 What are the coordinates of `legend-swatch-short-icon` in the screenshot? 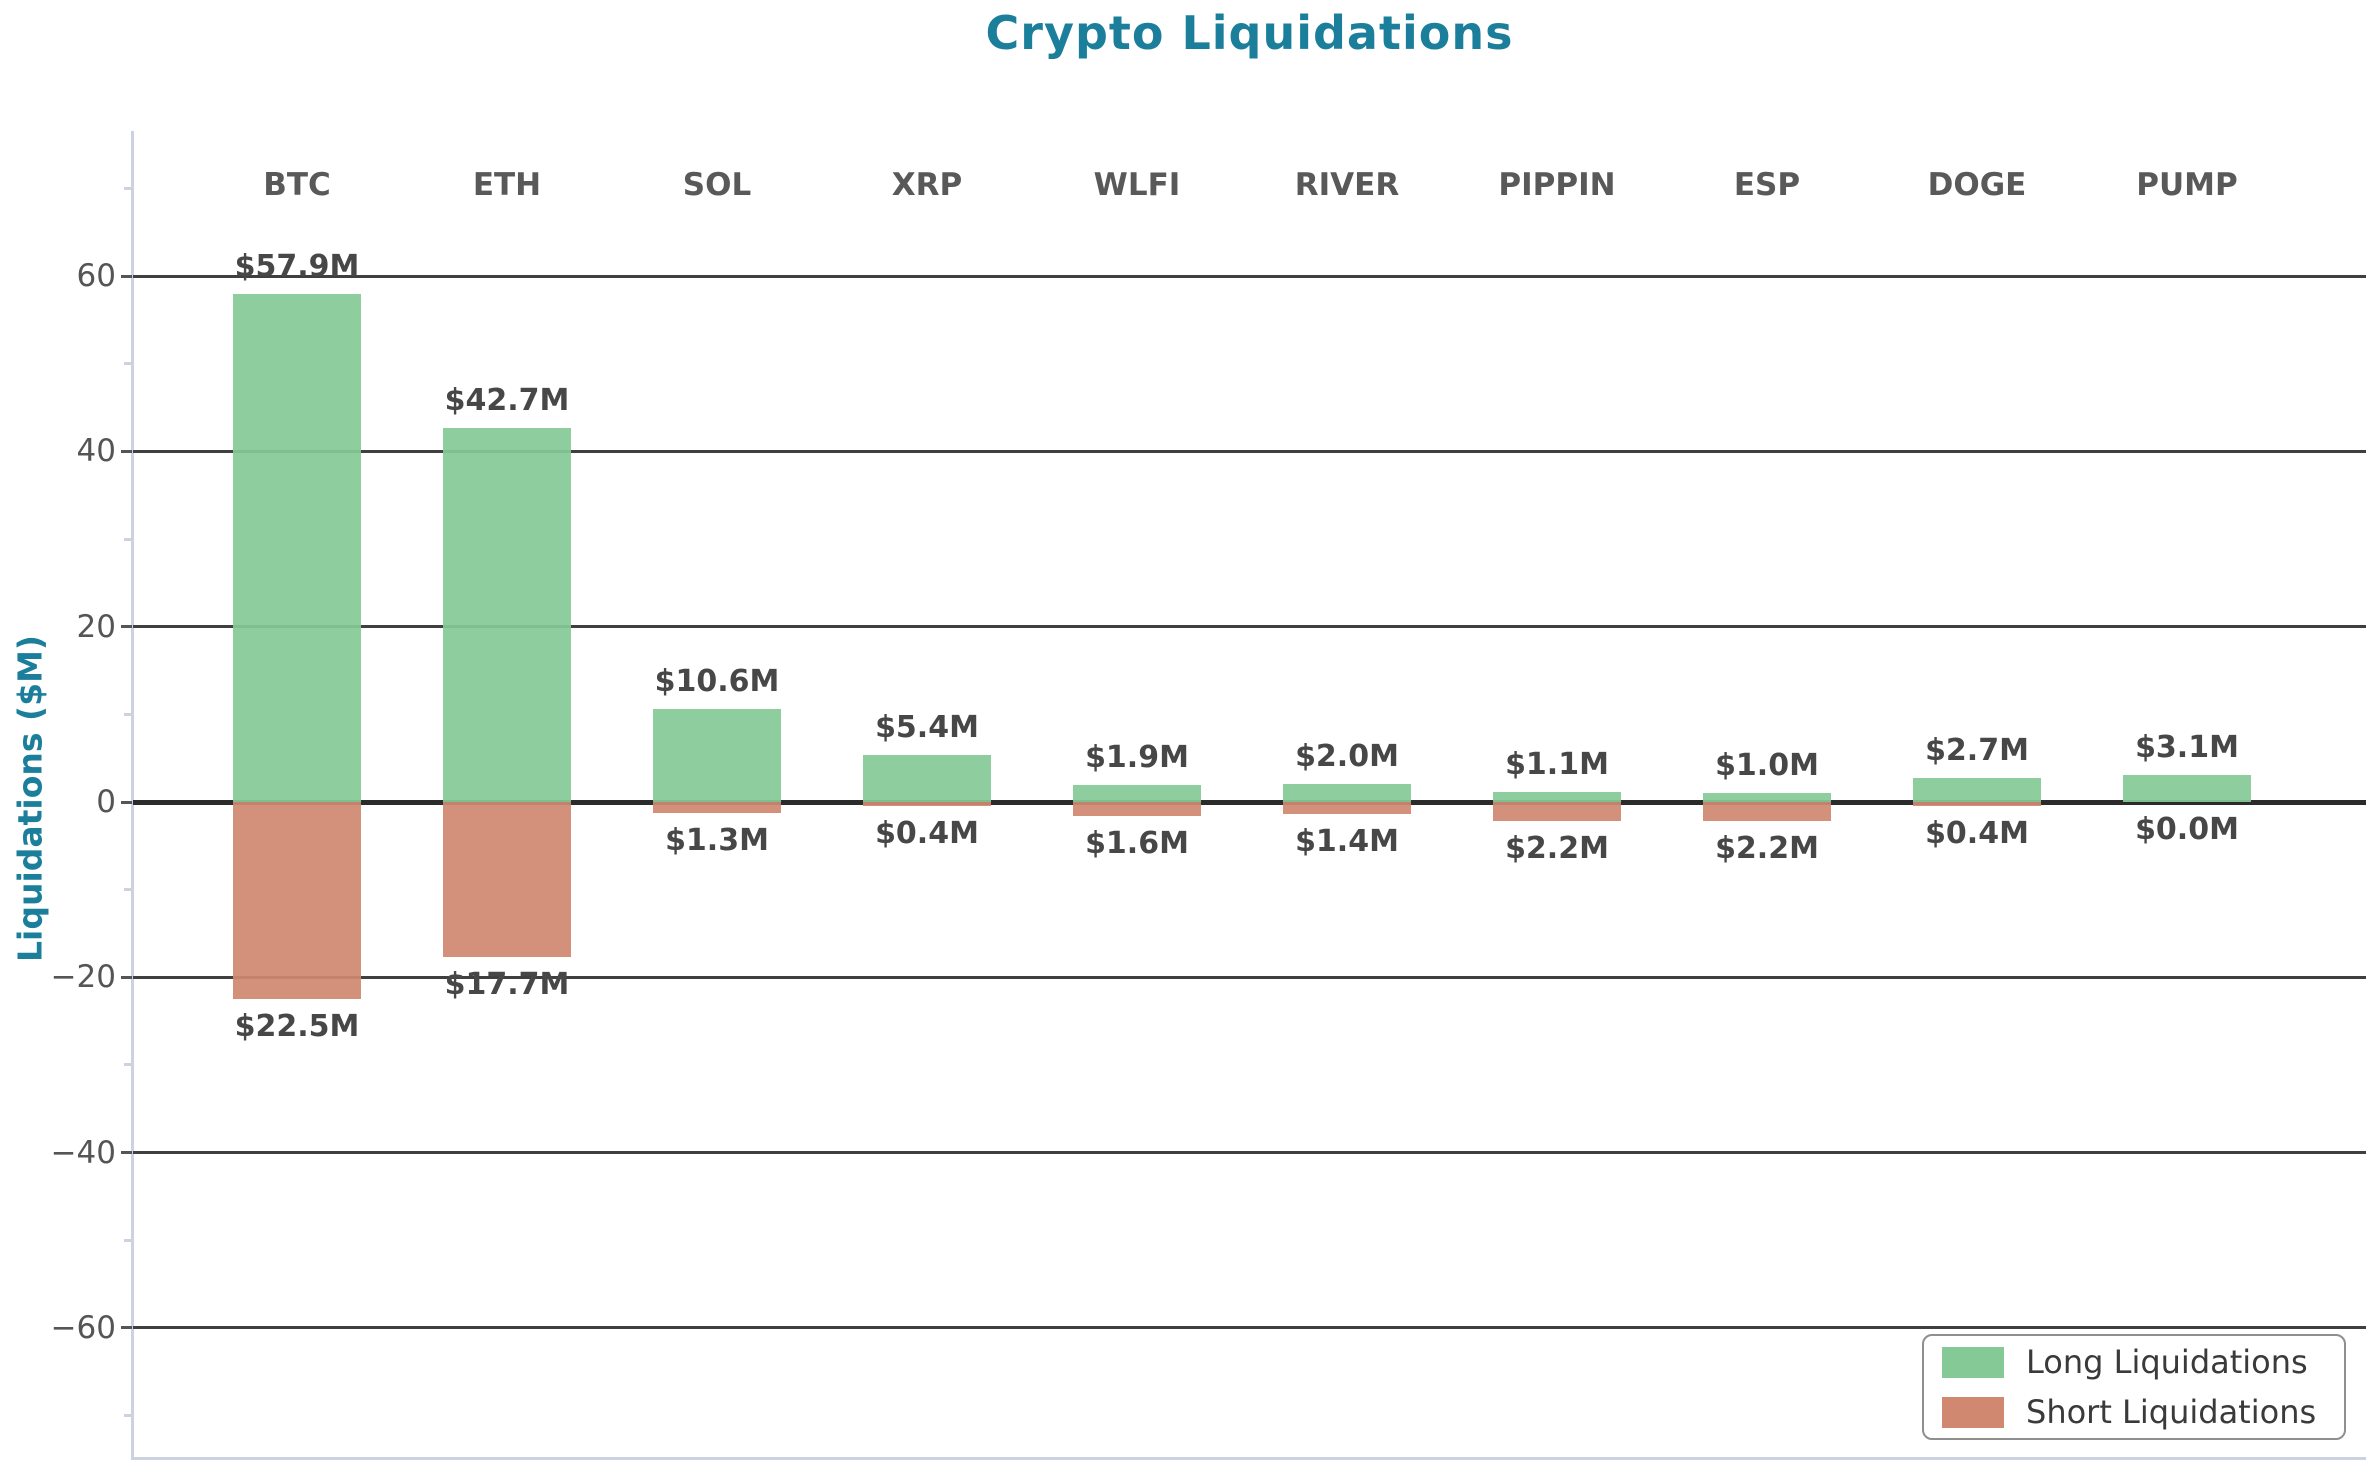 It's located at (1973, 1412).